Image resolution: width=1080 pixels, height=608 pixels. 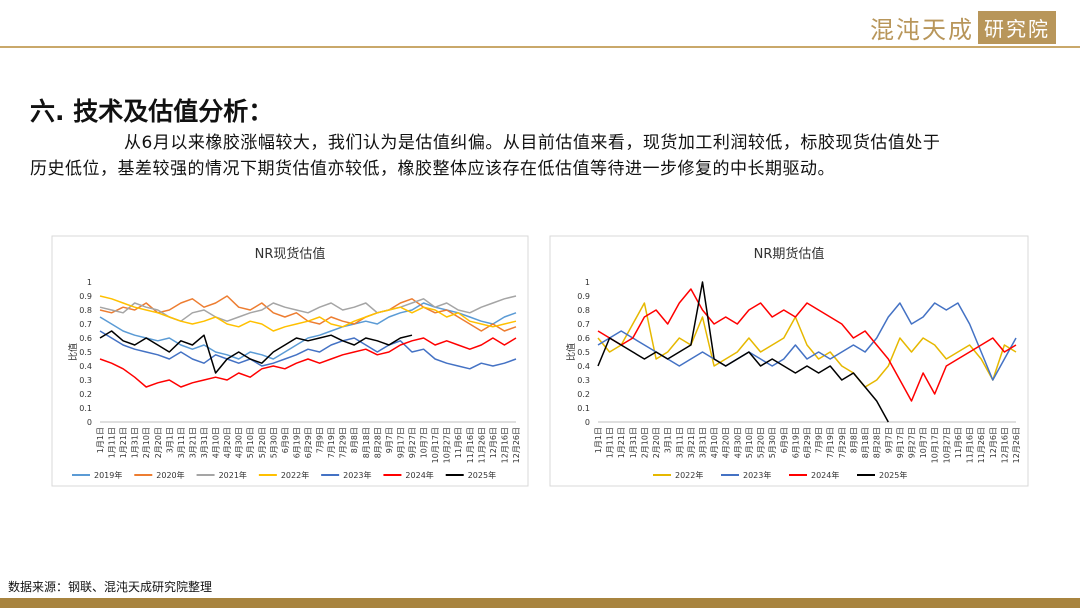 I want to click on x-tick-label: 9月7日, so click(x=888, y=440).